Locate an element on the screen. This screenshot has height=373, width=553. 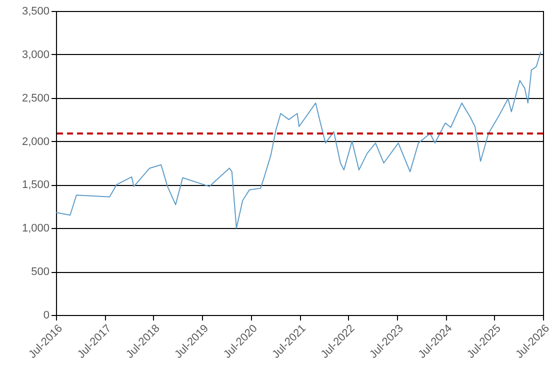
y-tick-label: 0 is located at coordinates (46, 316).